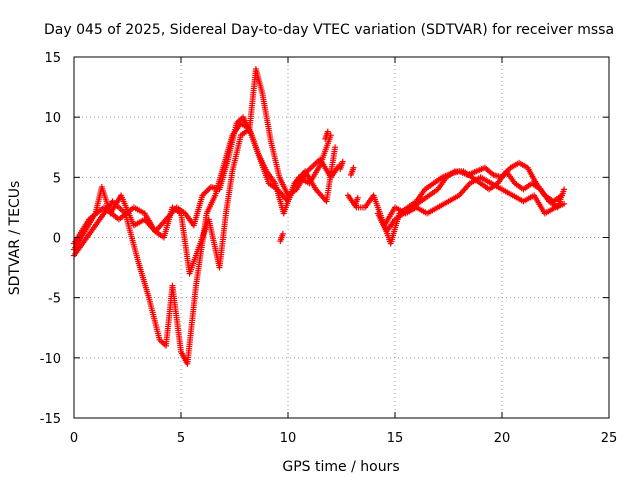 Image resolution: width=640 pixels, height=480 pixels. I want to click on x-tick-label: 5, so click(181, 438).